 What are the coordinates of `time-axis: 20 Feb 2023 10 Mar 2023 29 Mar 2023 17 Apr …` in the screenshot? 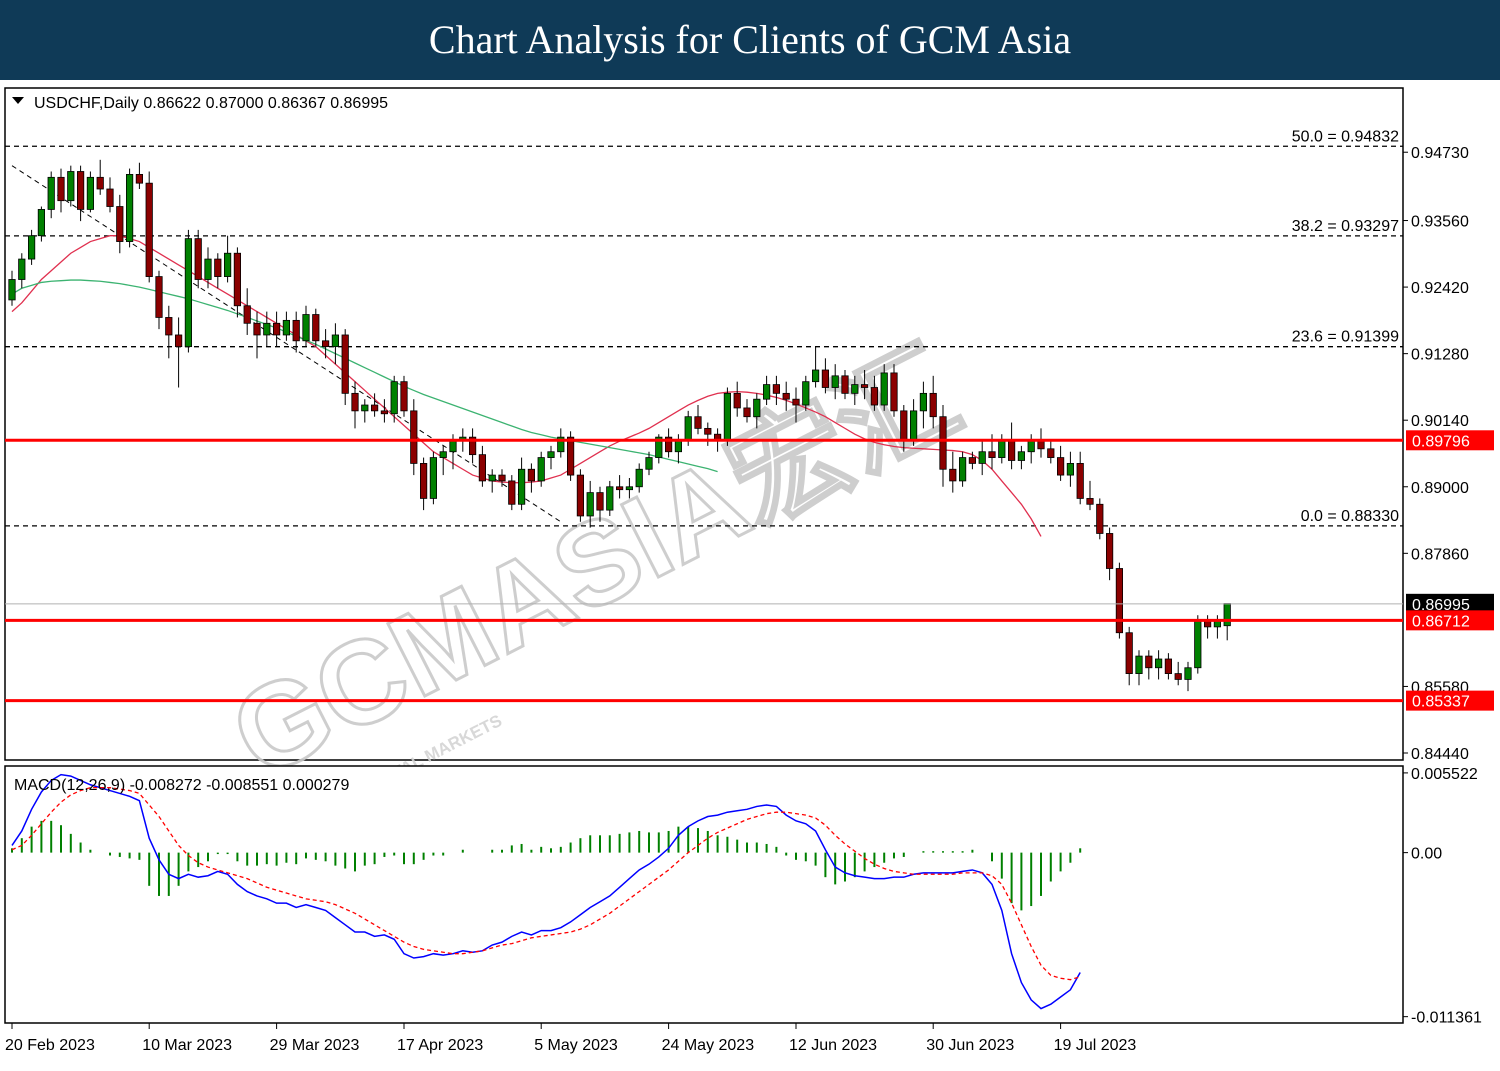 It's located at (570, 1038).